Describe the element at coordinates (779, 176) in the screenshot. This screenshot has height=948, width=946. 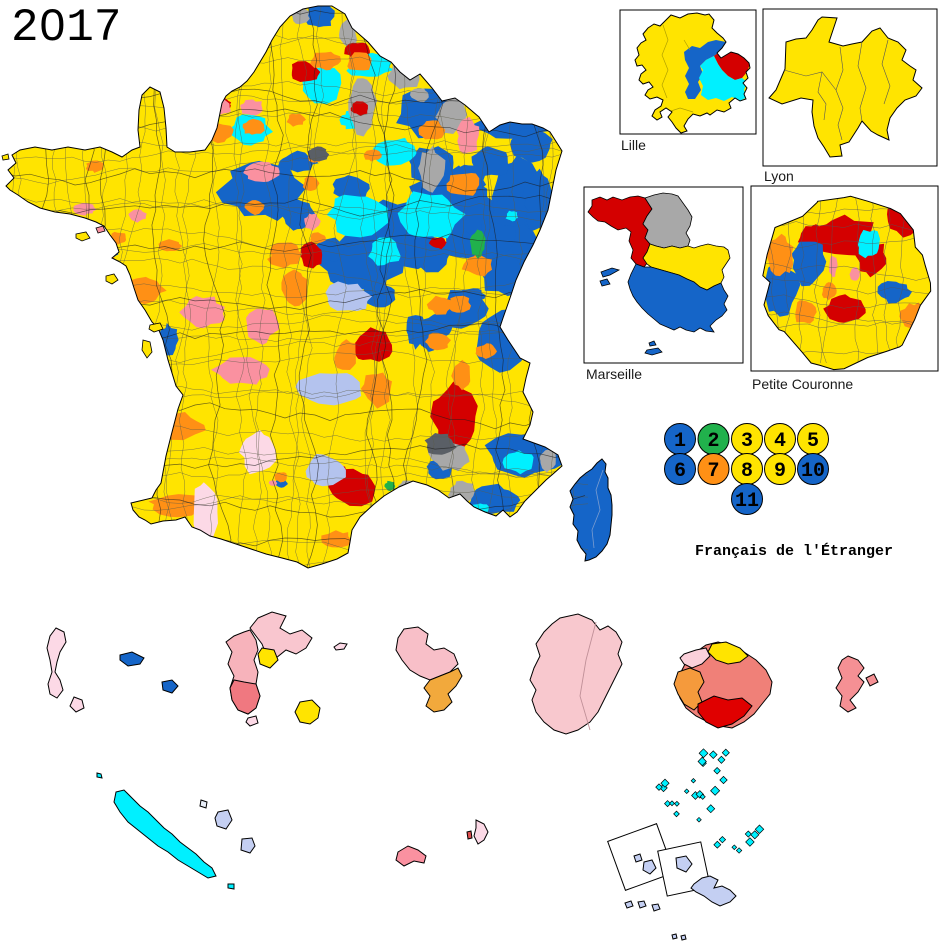
I see `svg-text: Lyon` at that location.